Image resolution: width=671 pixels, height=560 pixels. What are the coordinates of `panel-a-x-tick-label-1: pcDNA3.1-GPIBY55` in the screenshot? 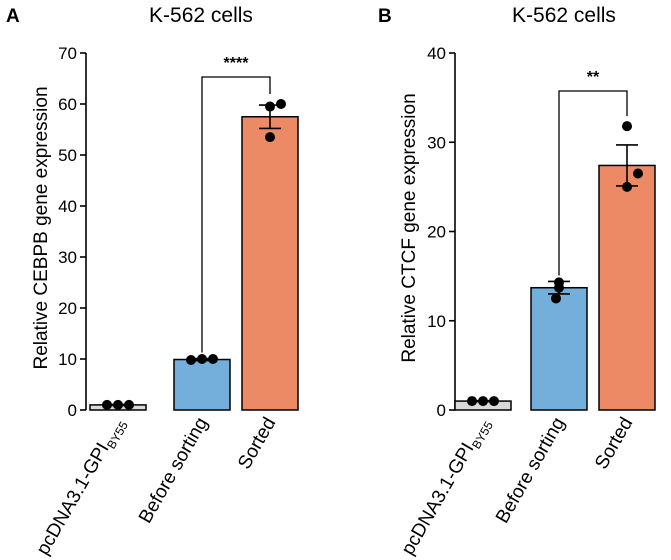 It's located at (82, 487).